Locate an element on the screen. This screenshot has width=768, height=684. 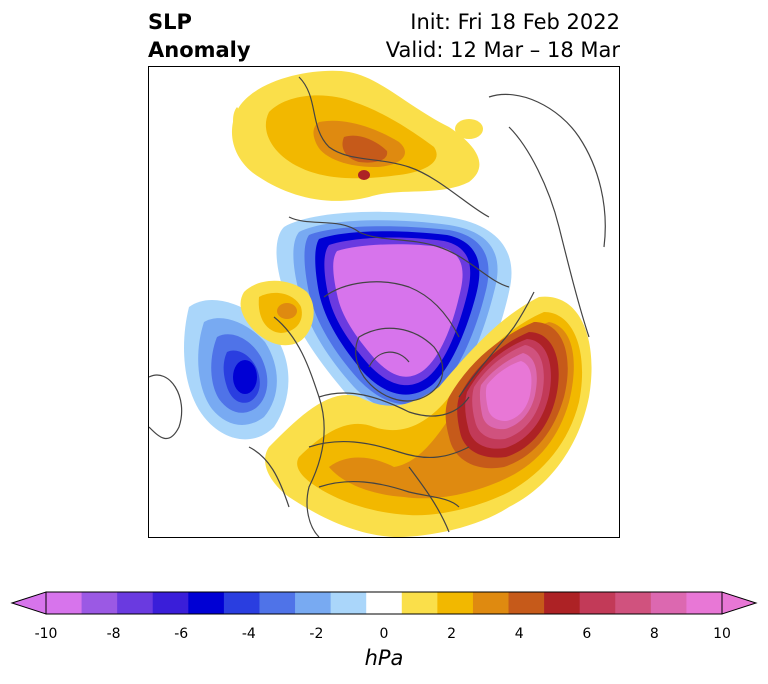
colorbar-unit: hPa is located at coordinates (384, 658).